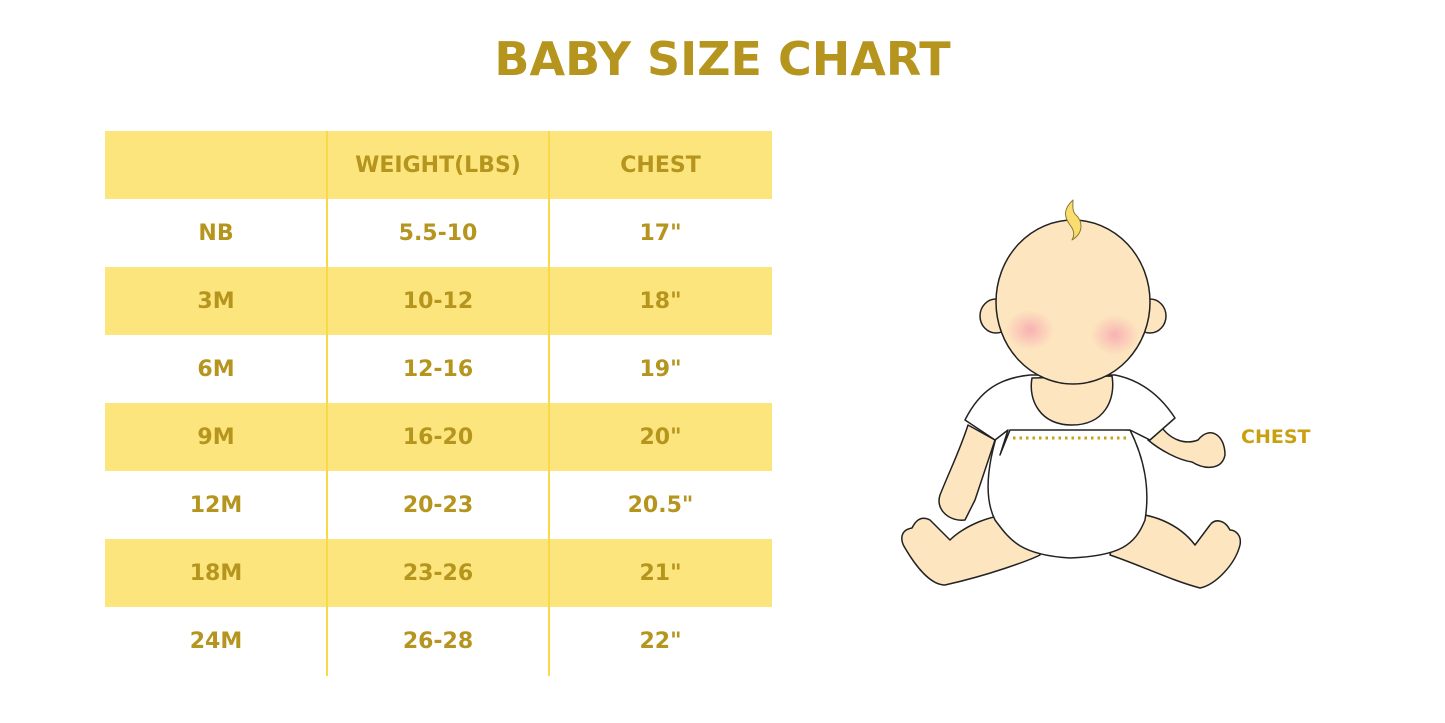 This screenshot has width=1445, height=723. I want to click on weight-cell: 20-23, so click(438, 505).